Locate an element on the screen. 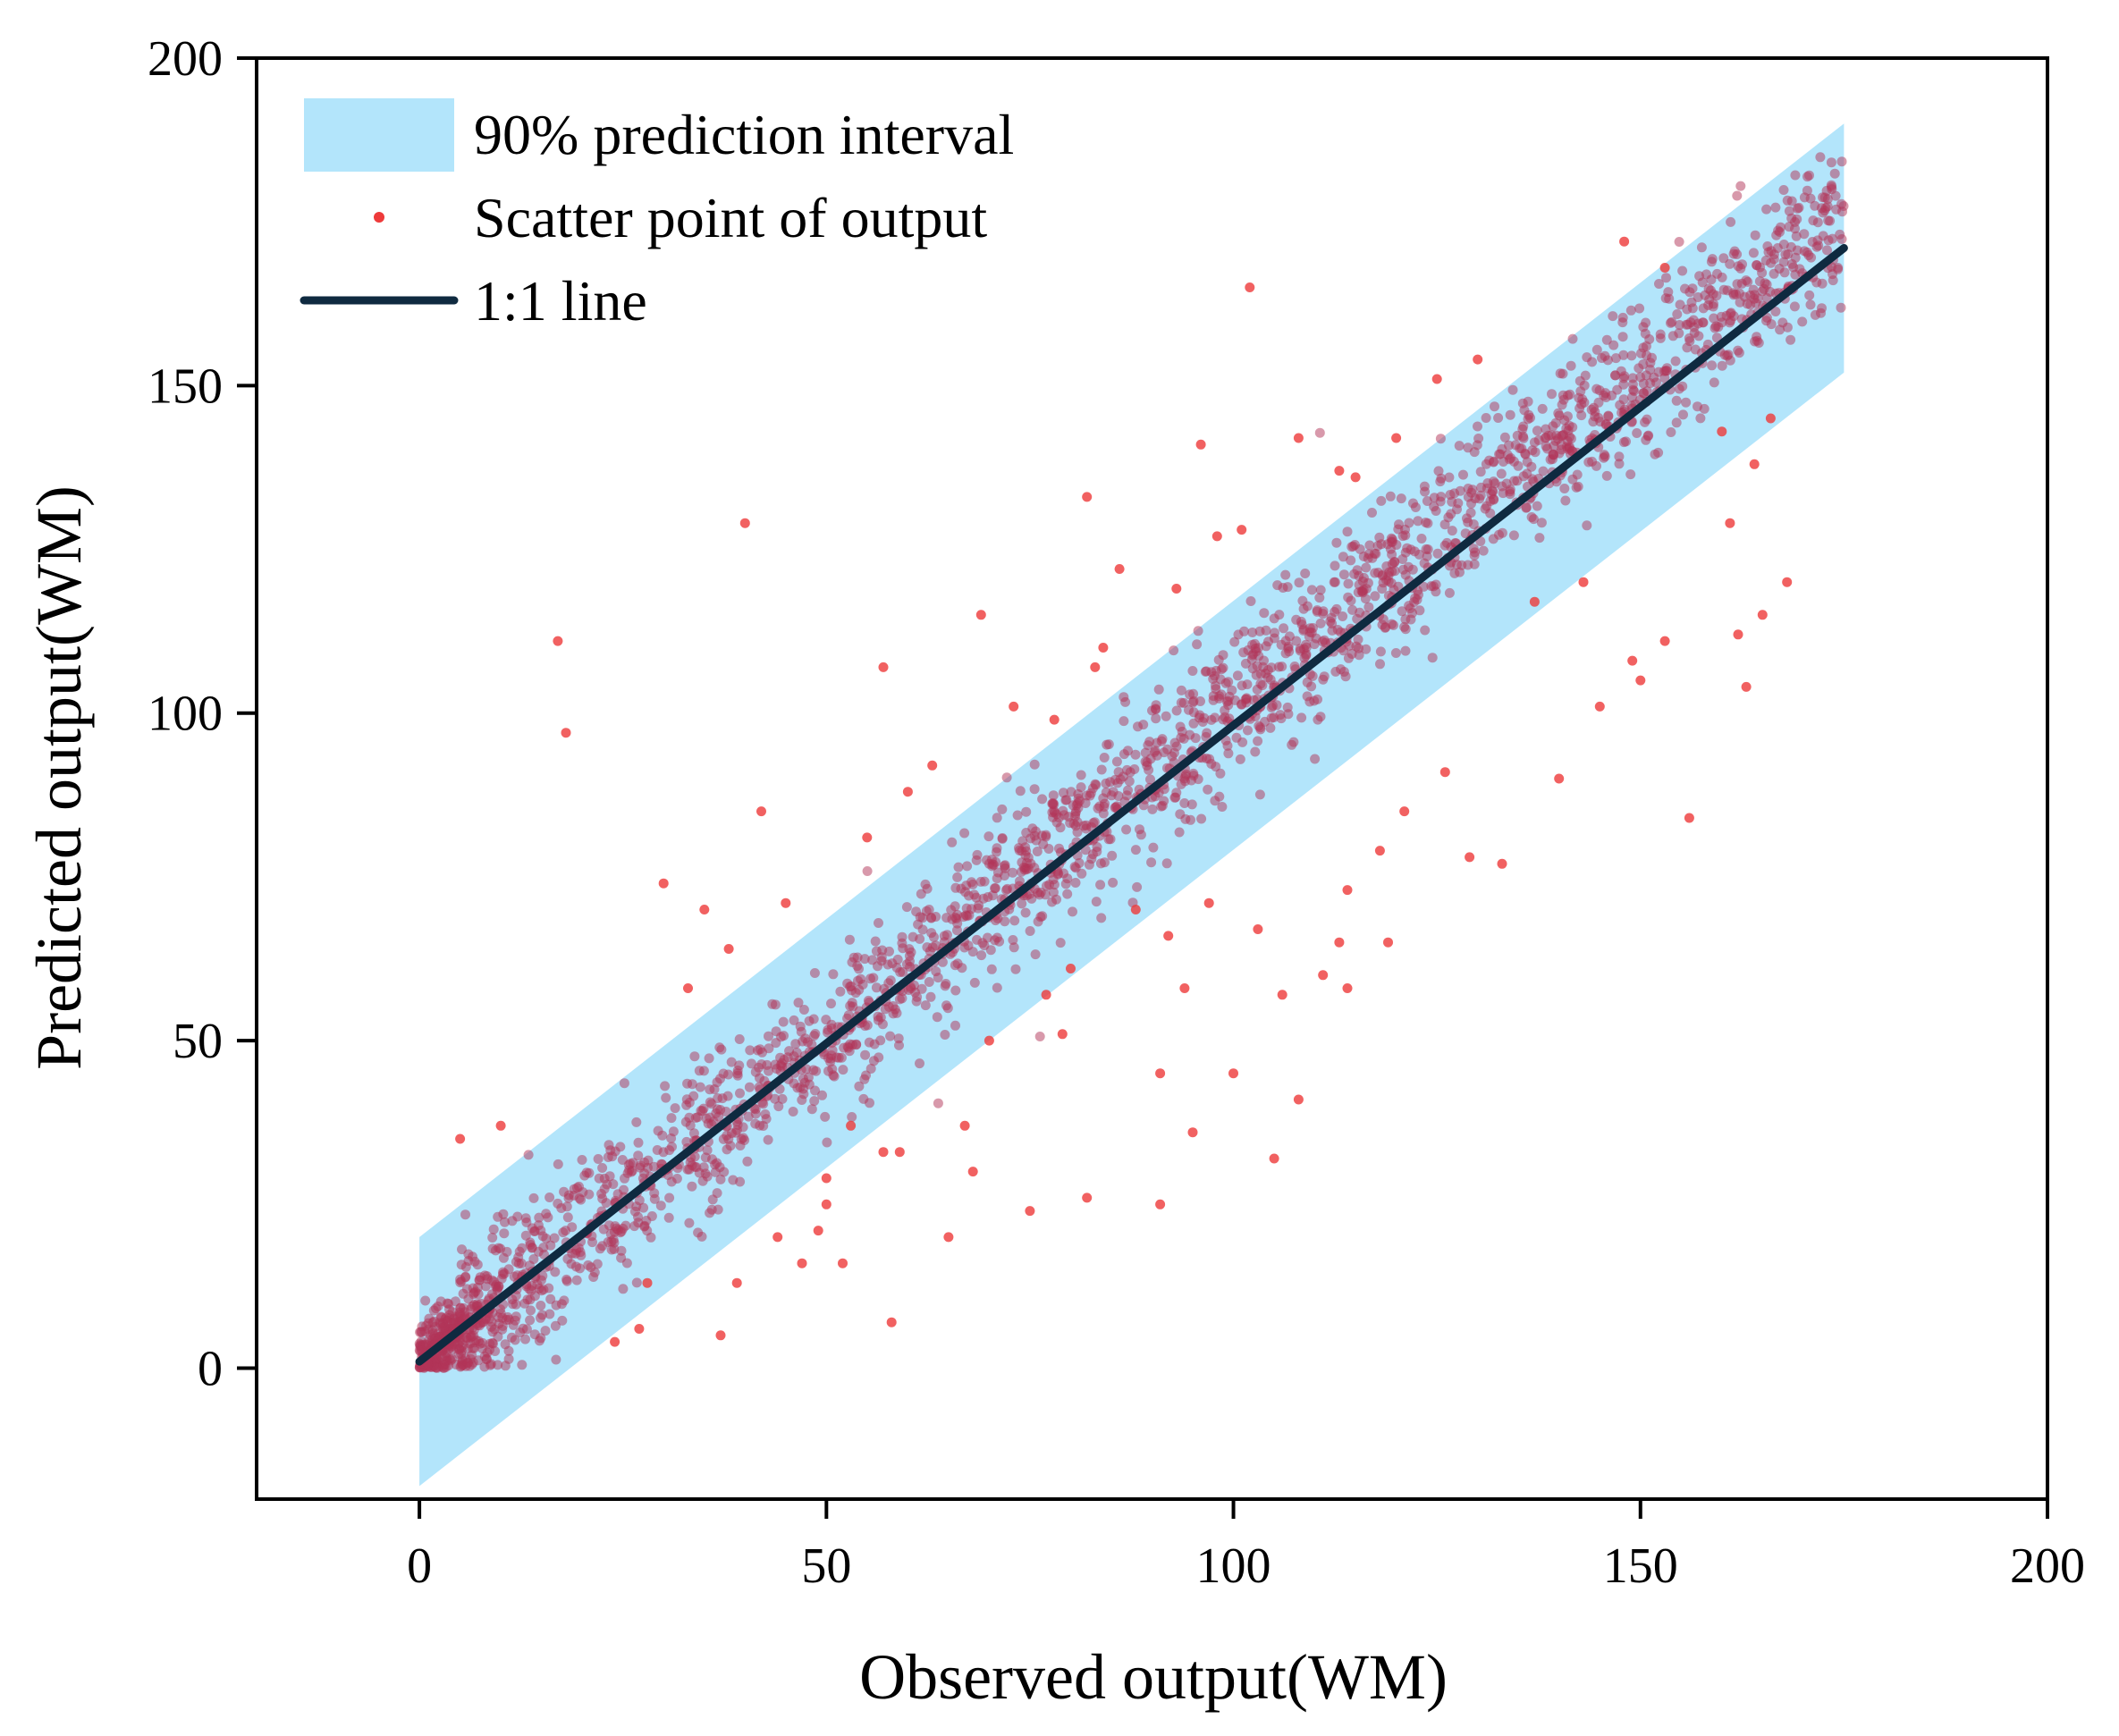 The image size is (2119, 1736). x-tick-label: 0 is located at coordinates (420, 1566).